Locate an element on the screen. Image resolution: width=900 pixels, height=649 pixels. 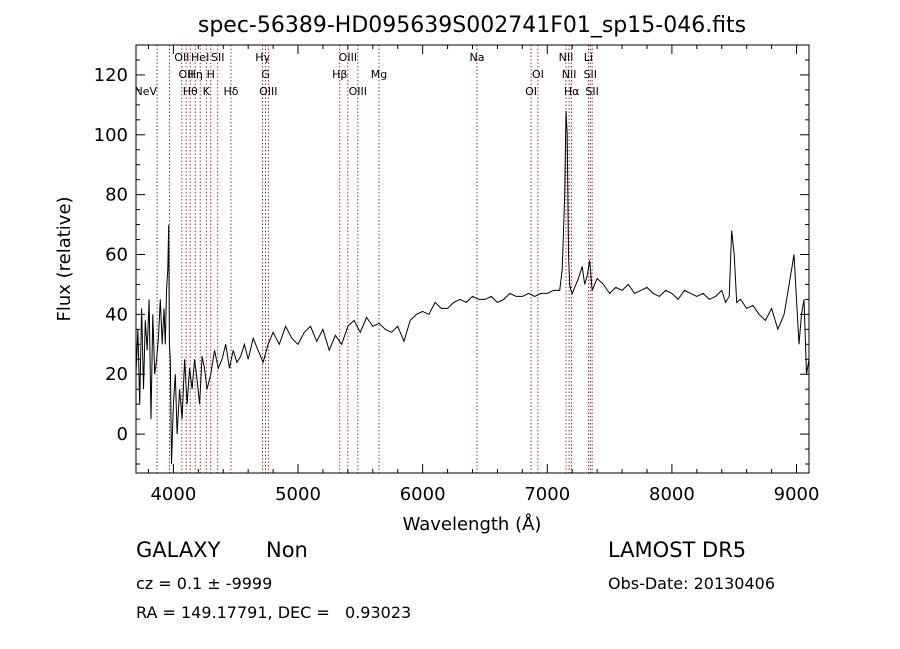
x-tick-label: 6000 is located at coordinates (423, 494).